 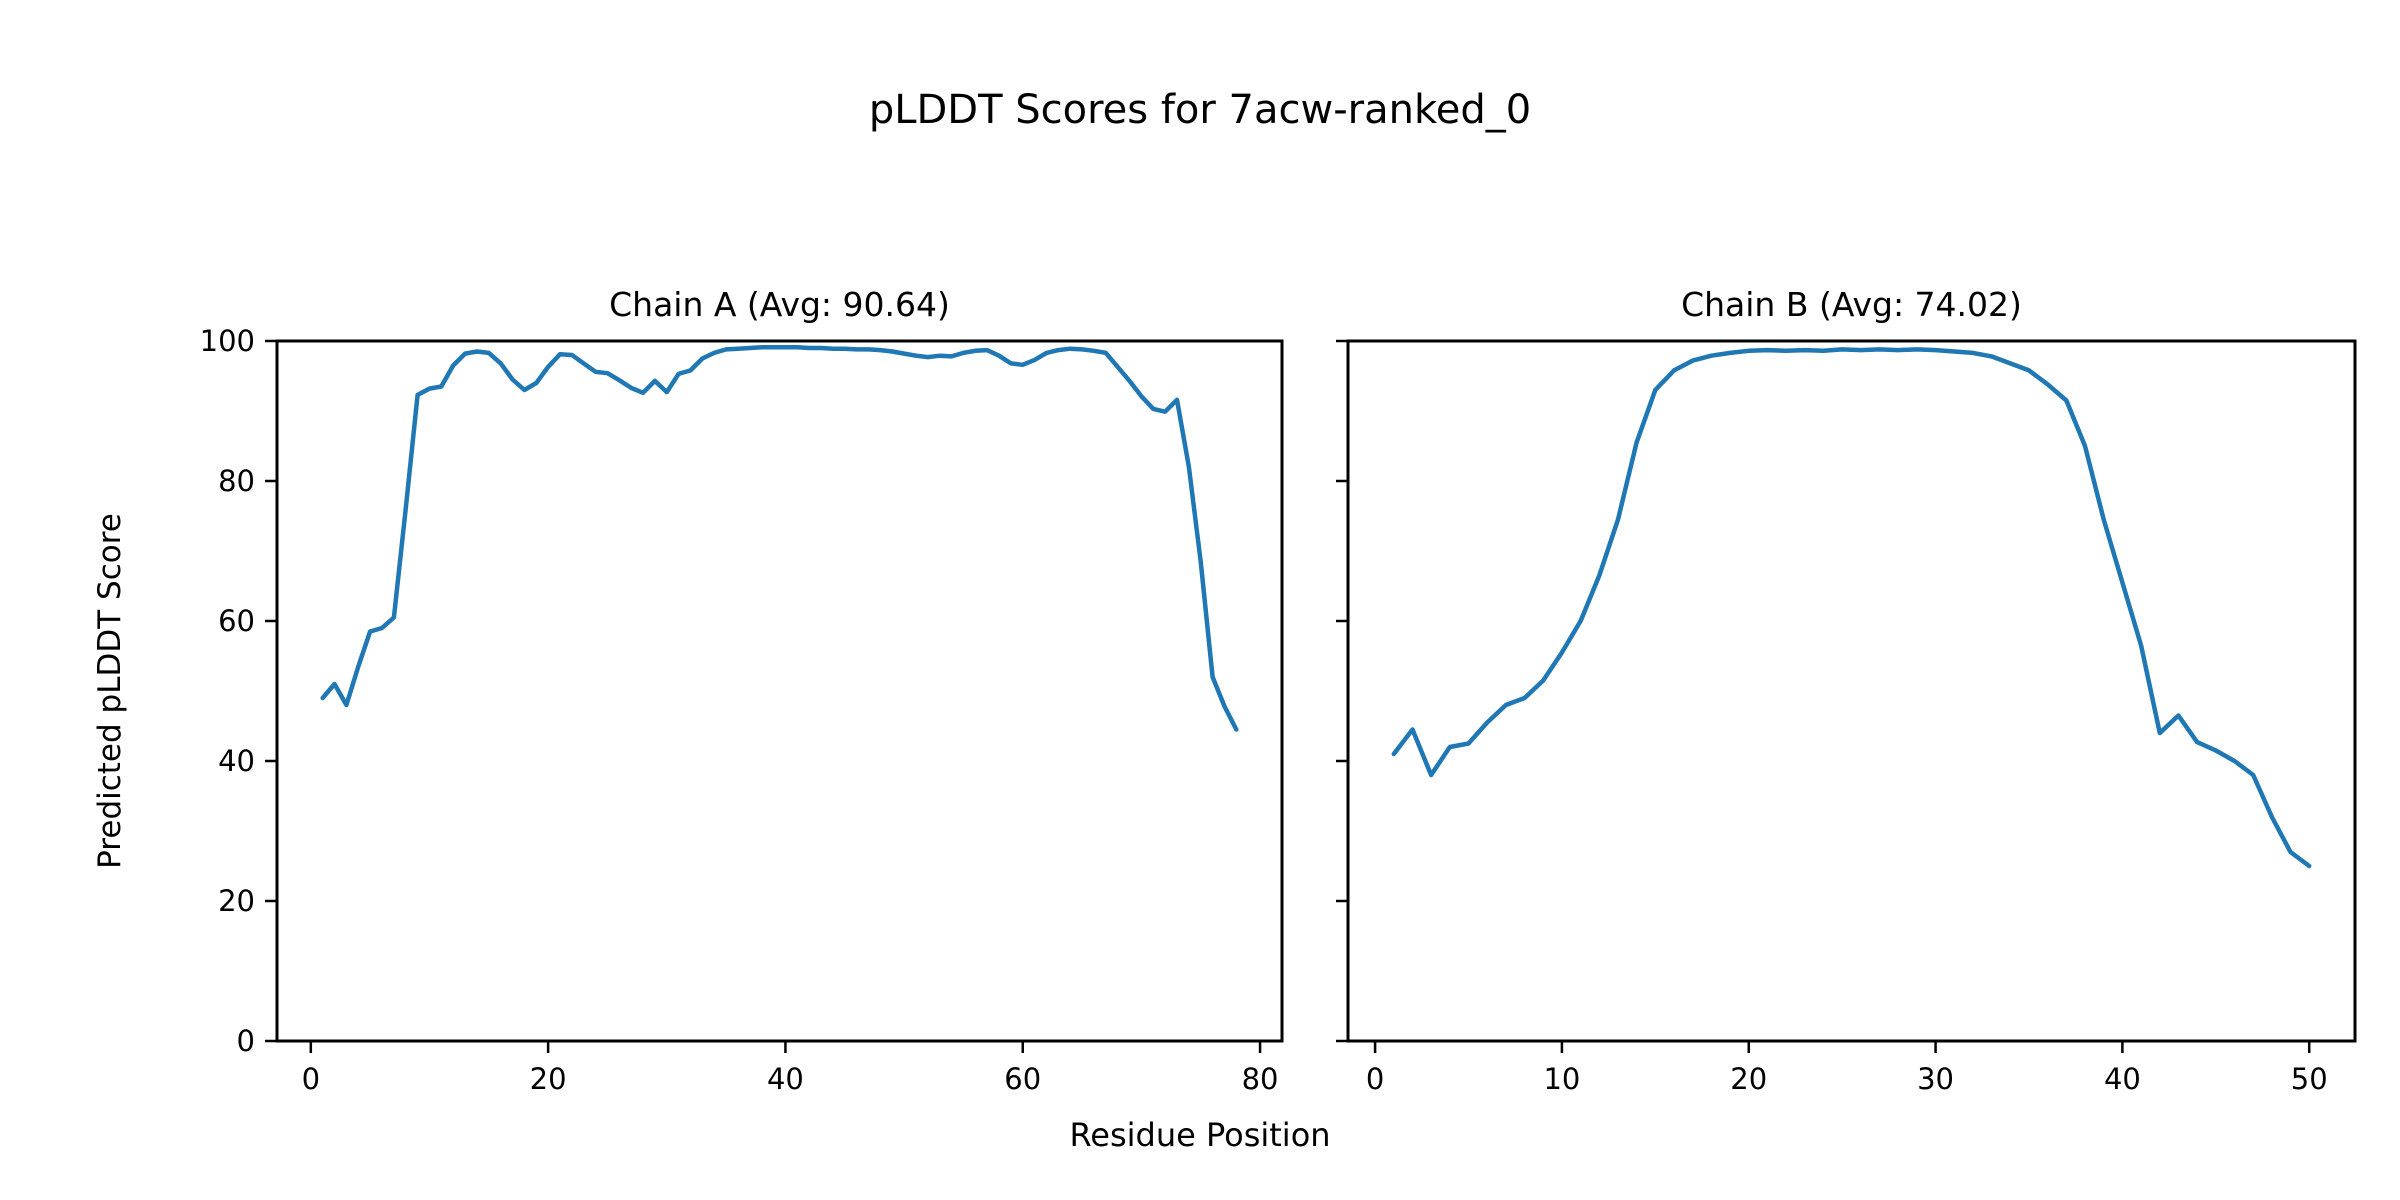 I want to click on svg-text: 50, so click(x=2309, y=1079).